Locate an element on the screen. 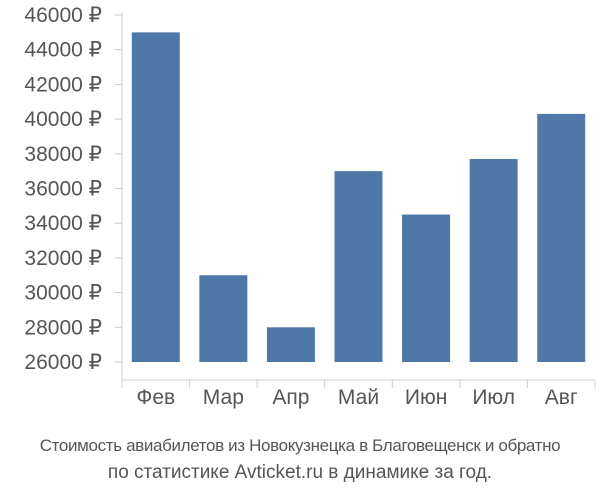 This screenshot has height=500, width=600. x-tick-label: Апр is located at coordinates (290, 397).